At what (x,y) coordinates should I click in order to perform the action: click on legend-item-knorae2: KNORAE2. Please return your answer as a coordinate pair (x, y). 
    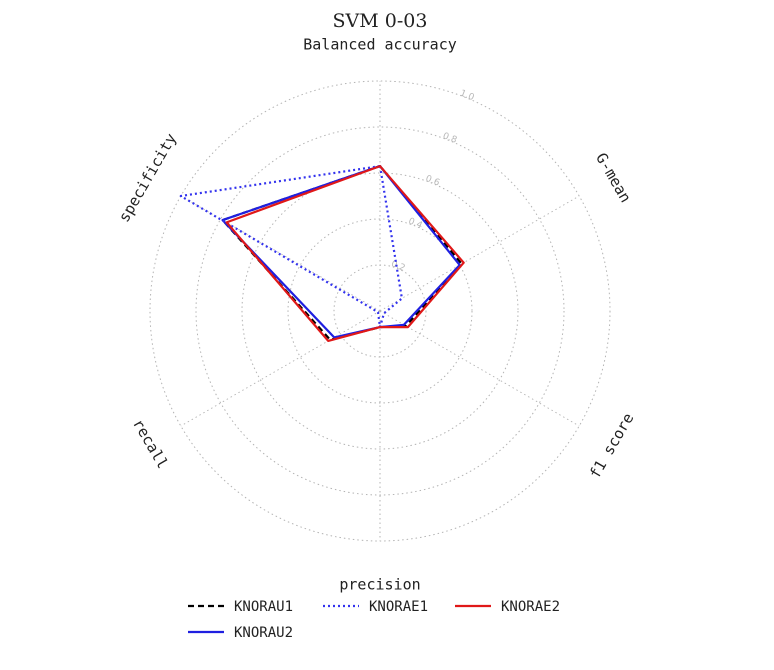
    Looking at the image, I should click on (507, 607).